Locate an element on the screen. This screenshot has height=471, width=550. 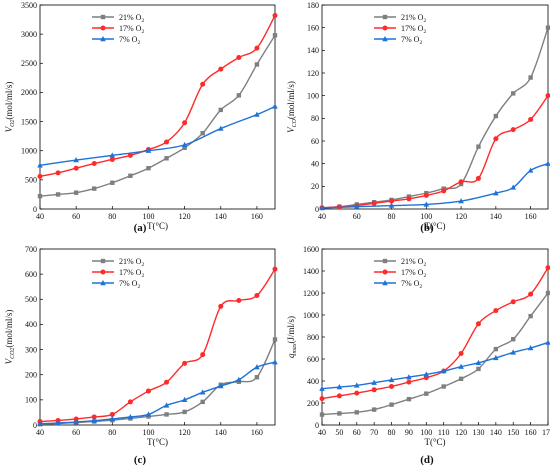
y-tick-label: 800 is located at coordinates (313, 337).